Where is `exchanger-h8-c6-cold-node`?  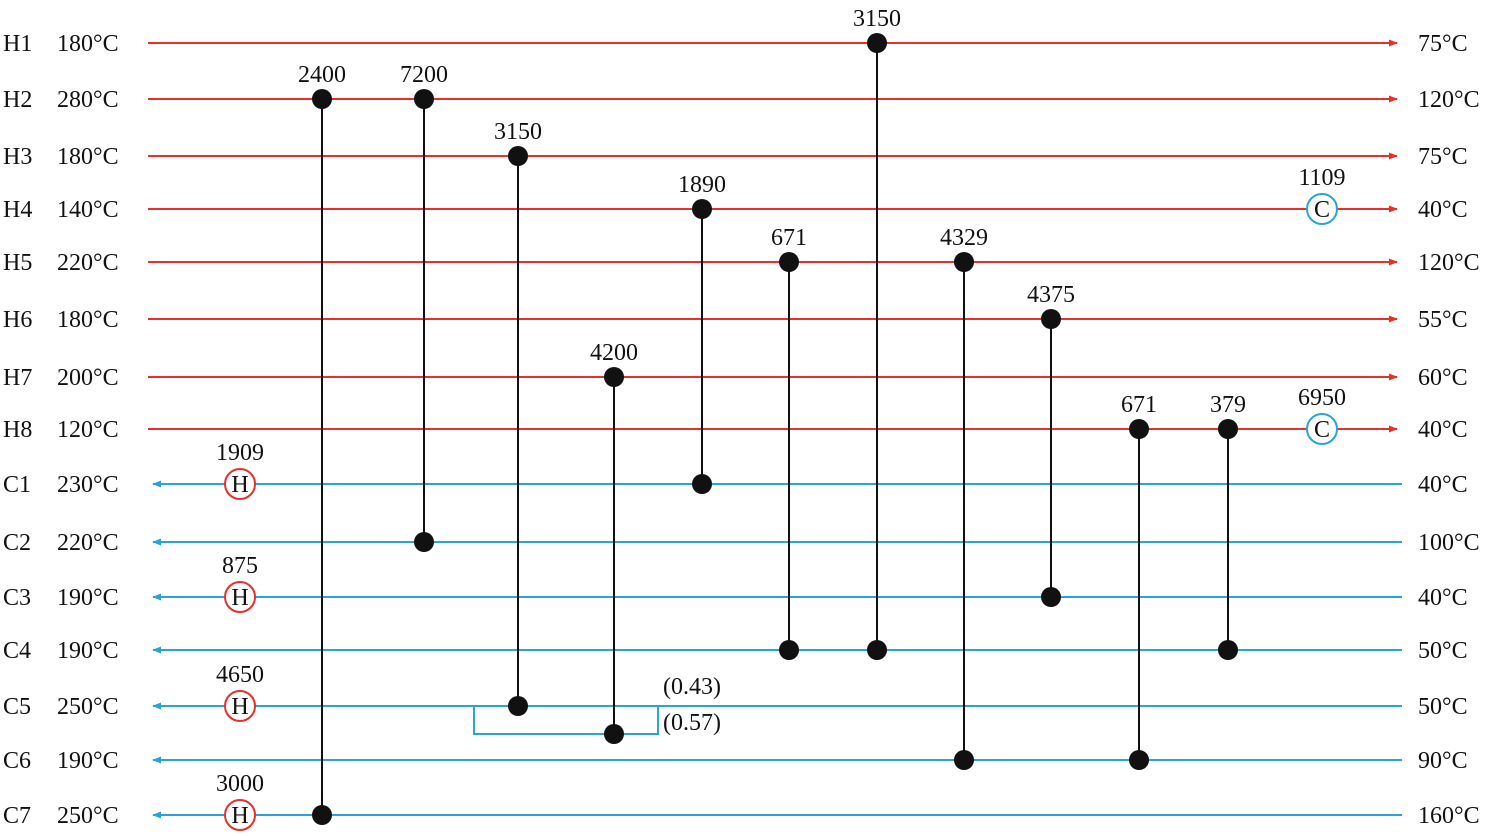
exchanger-h8-c6-cold-node is located at coordinates (1139, 760).